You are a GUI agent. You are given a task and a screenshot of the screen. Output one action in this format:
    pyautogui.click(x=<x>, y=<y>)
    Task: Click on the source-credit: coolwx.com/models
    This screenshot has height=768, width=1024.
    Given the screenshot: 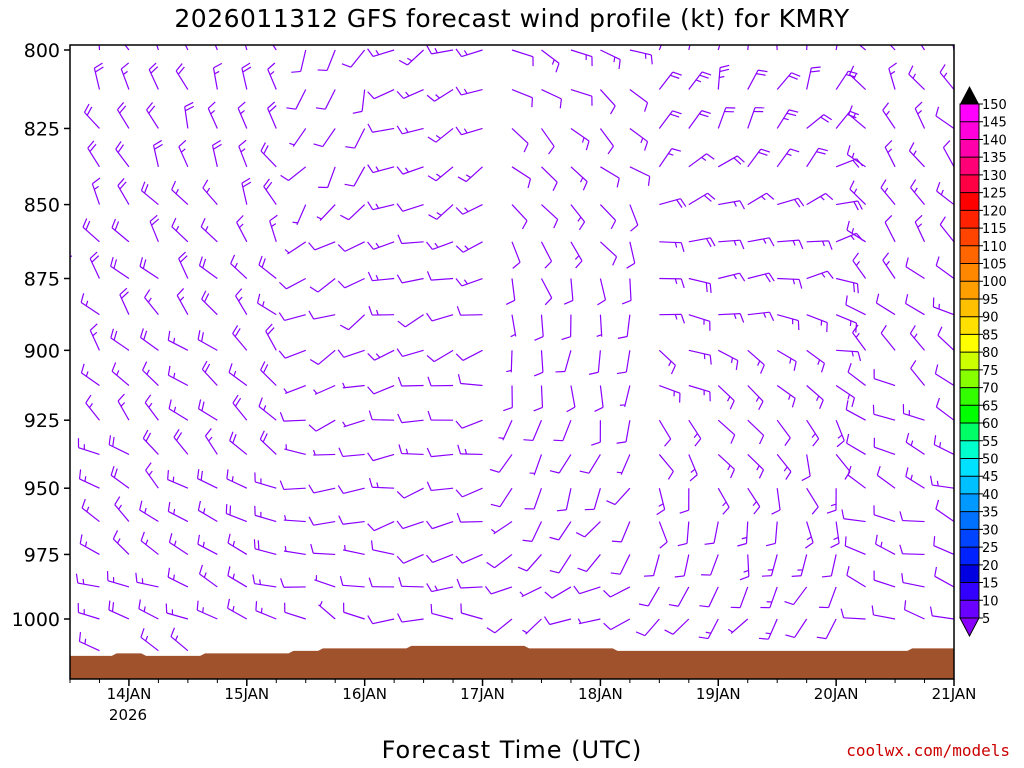 What is the action you would take?
    pyautogui.click(x=928, y=750)
    